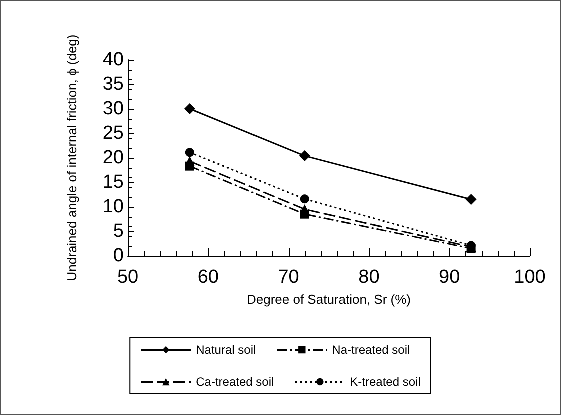 The image size is (561, 415). I want to click on y-tick-label: 5, so click(118, 231).